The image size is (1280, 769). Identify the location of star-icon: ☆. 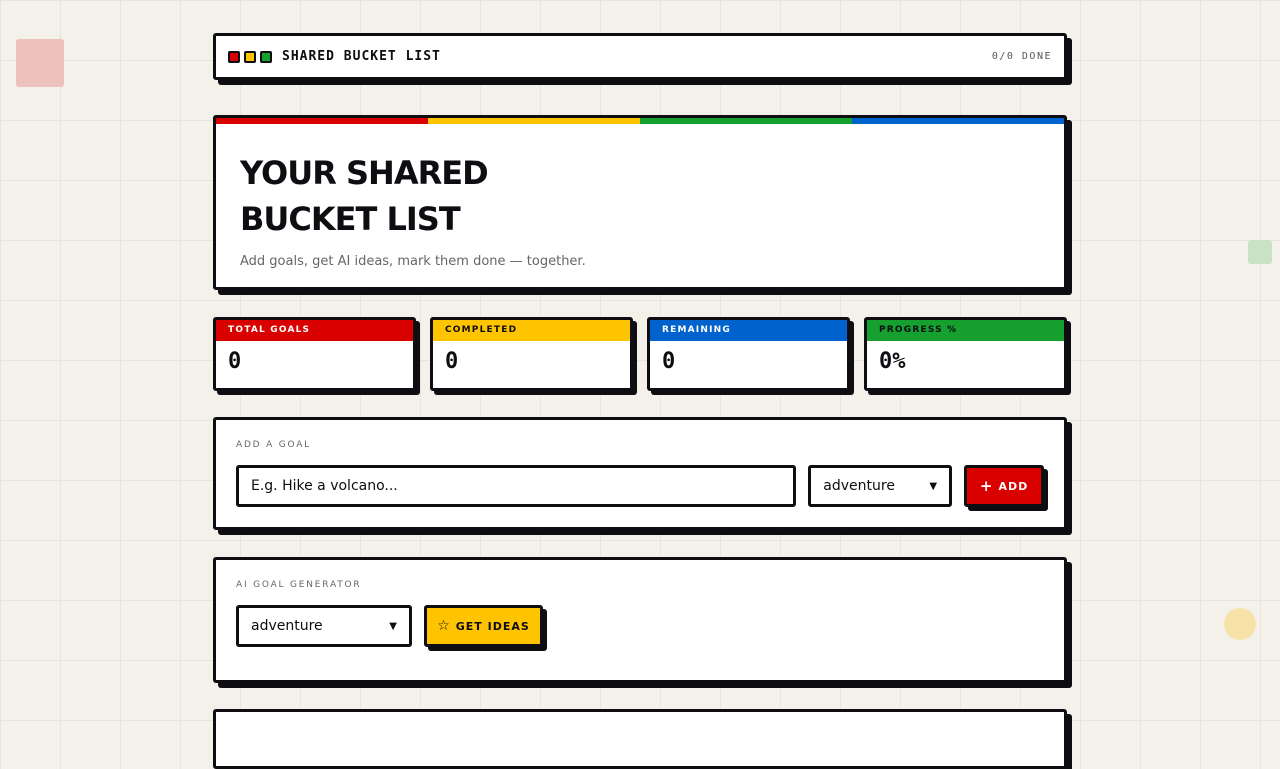
(444, 626).